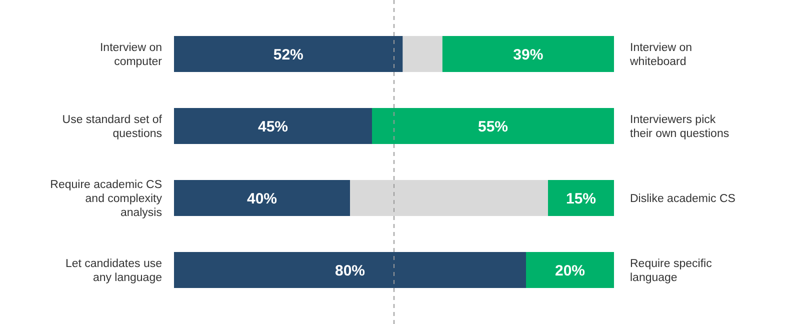 The image size is (800, 324). I want to click on data-label: 39%, so click(528, 55).